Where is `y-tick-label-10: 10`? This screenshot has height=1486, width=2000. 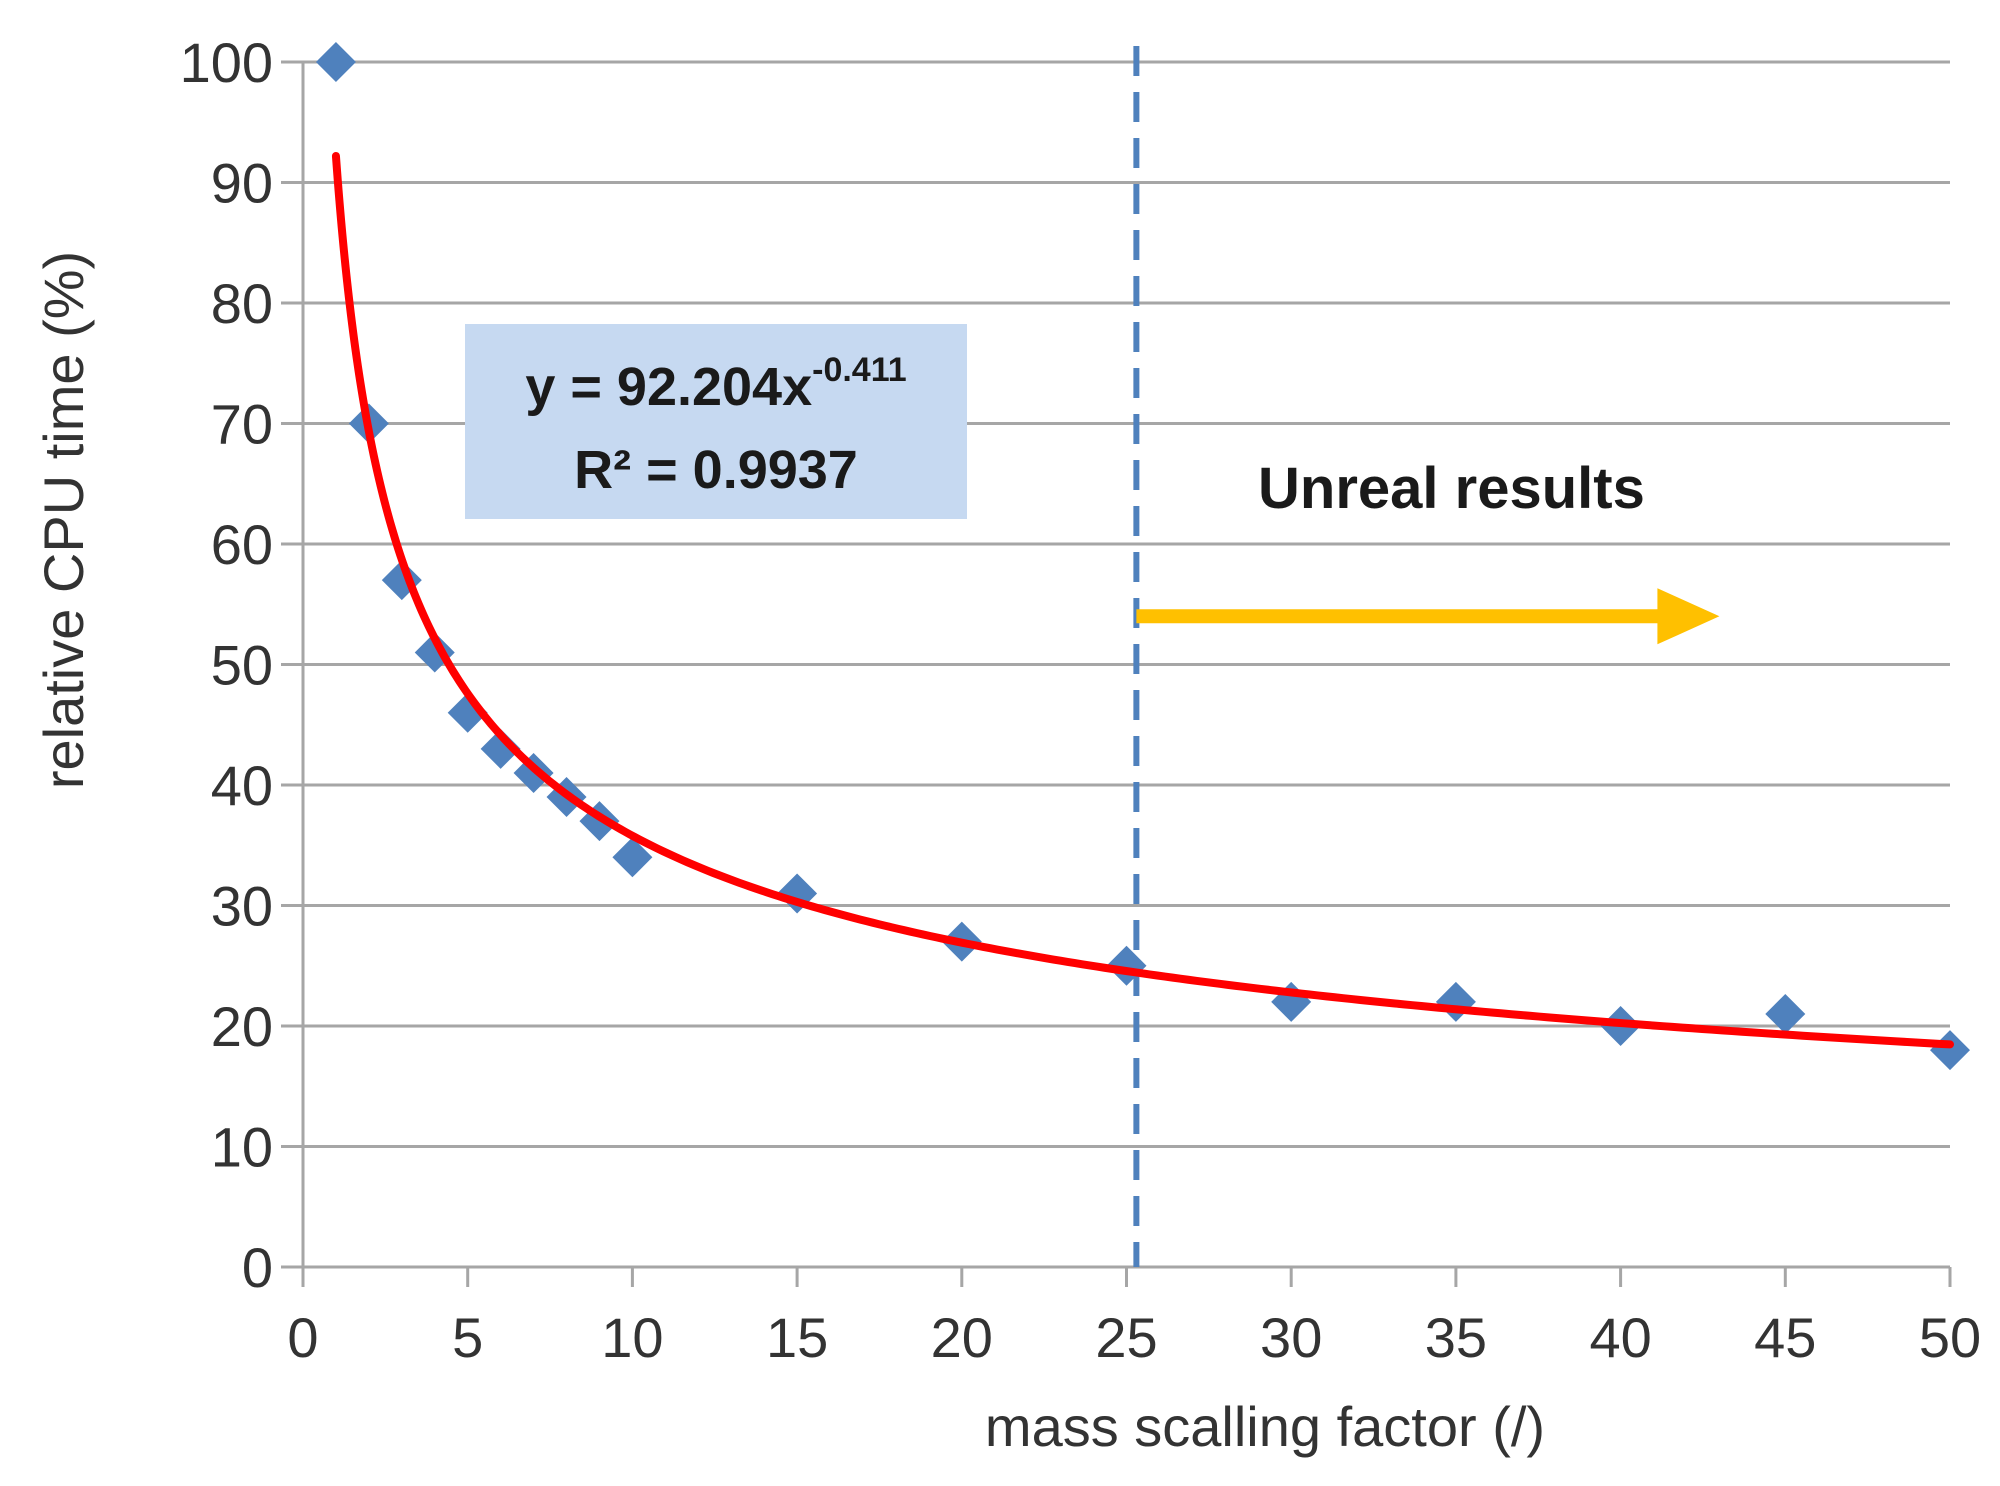 y-tick-label-10: 10 is located at coordinates (242, 1147).